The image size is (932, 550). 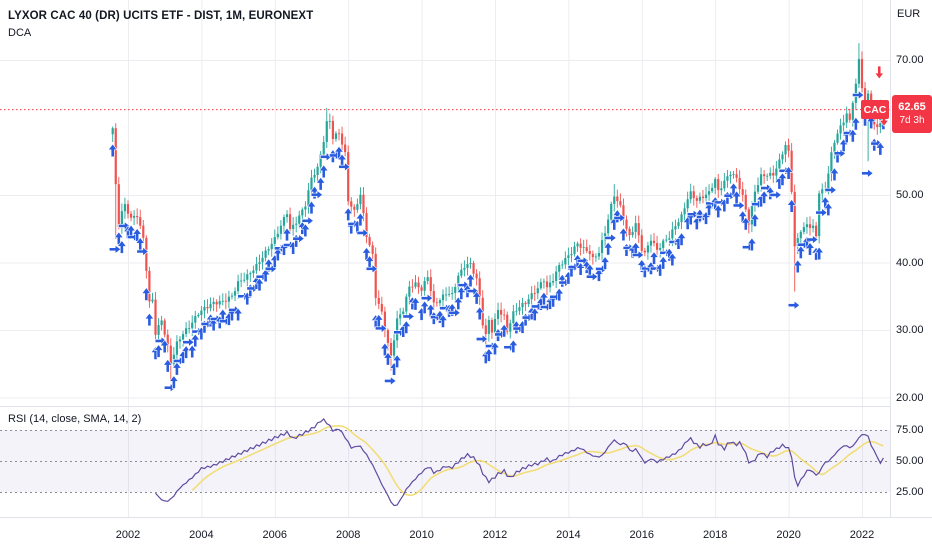 I want to click on rsi-tick-label: 25.00, so click(x=910, y=492).